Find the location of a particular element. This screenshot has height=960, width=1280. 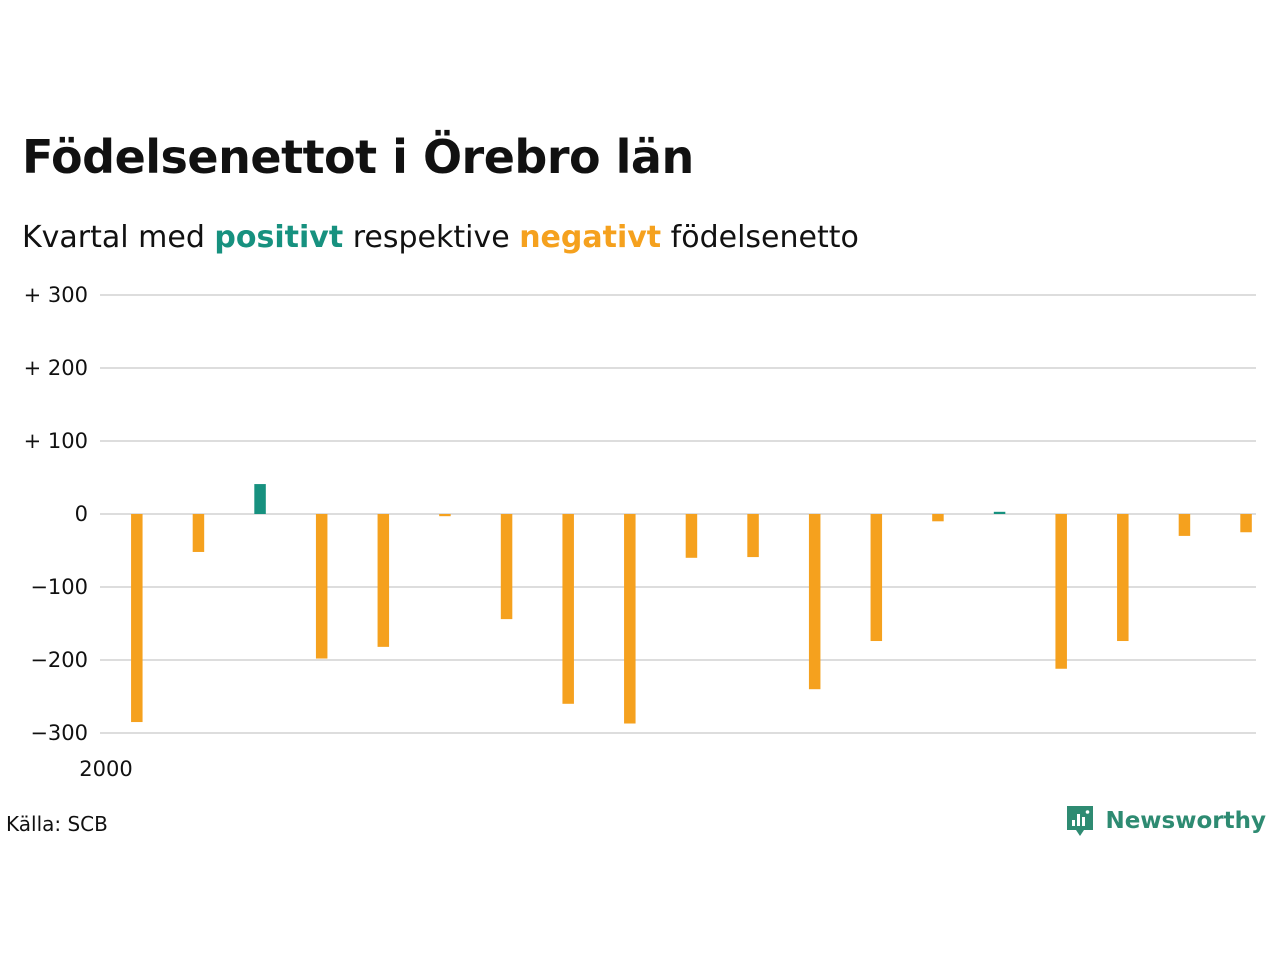

bar-2004Q3 is located at coordinates (1246, 523).